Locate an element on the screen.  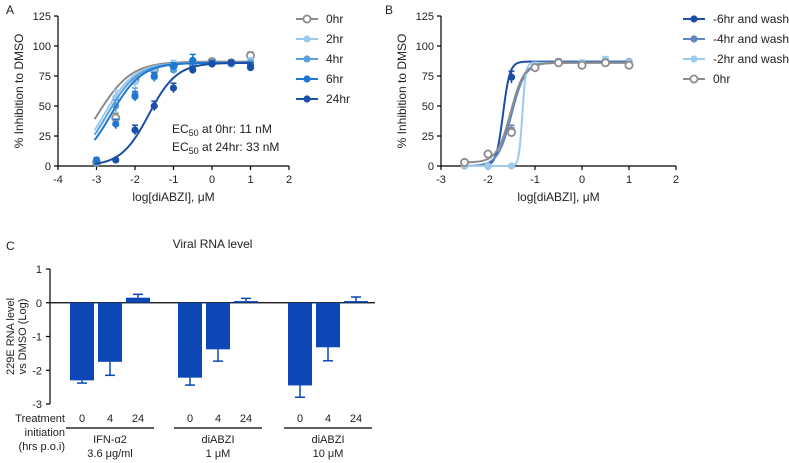
y-tick-label: 25 is located at coordinates (428, 137).